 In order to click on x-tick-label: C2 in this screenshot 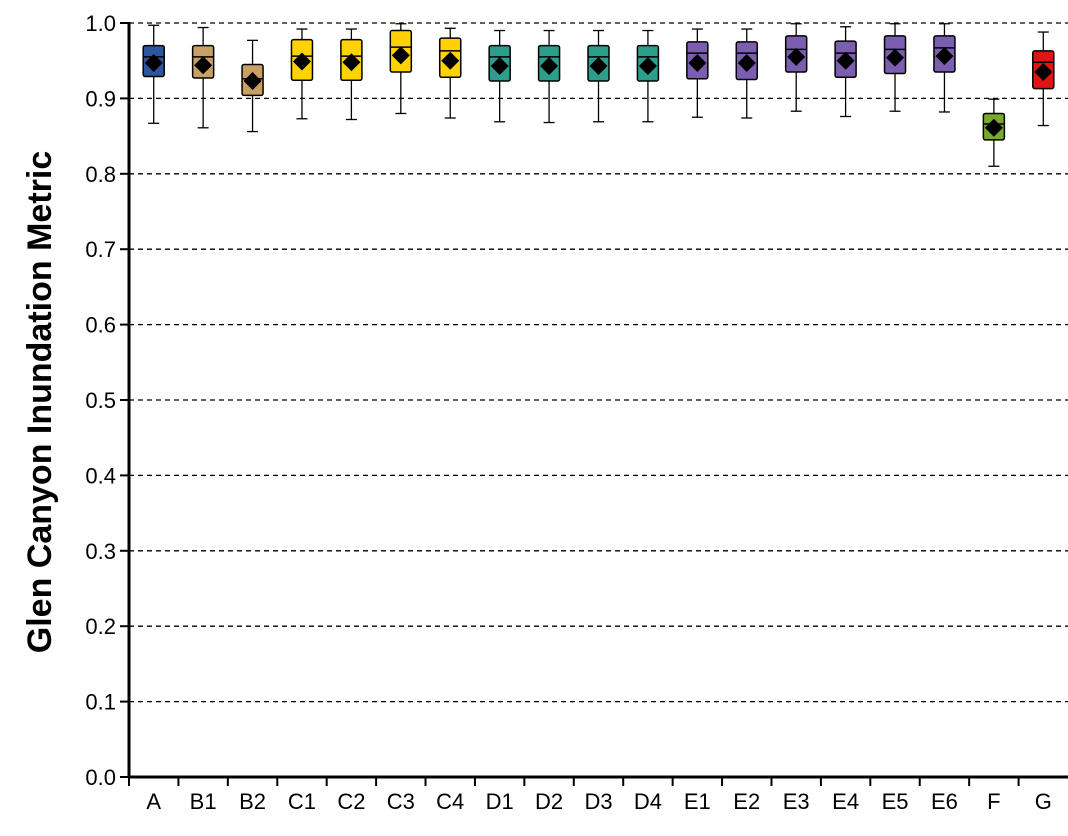, I will do `click(351, 801)`.